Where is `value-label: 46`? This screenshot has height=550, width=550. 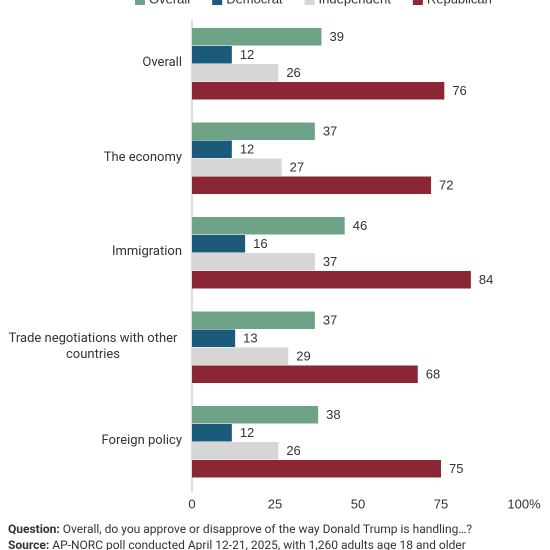
value-label: 46 is located at coordinates (360, 225).